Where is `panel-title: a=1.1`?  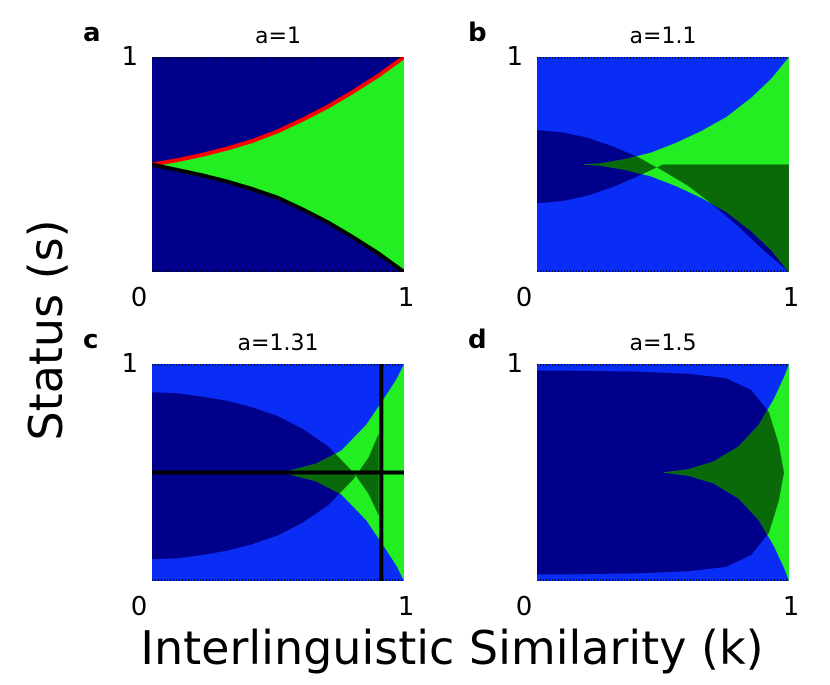 panel-title: a=1.1 is located at coordinates (663, 36).